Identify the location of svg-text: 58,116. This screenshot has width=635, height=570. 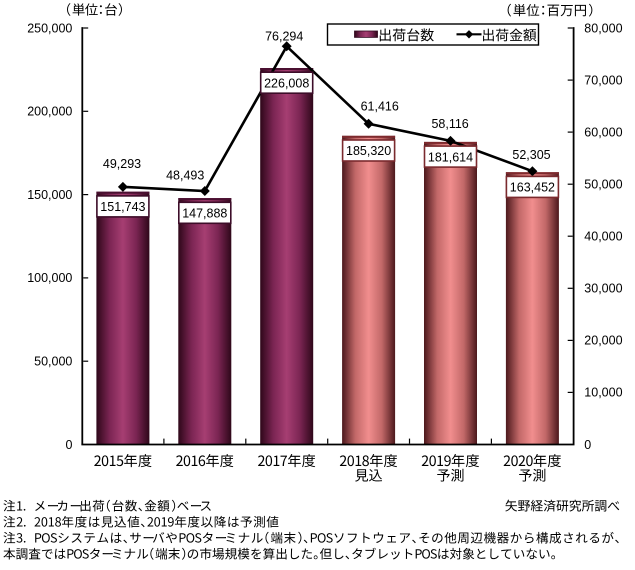
(449, 124).